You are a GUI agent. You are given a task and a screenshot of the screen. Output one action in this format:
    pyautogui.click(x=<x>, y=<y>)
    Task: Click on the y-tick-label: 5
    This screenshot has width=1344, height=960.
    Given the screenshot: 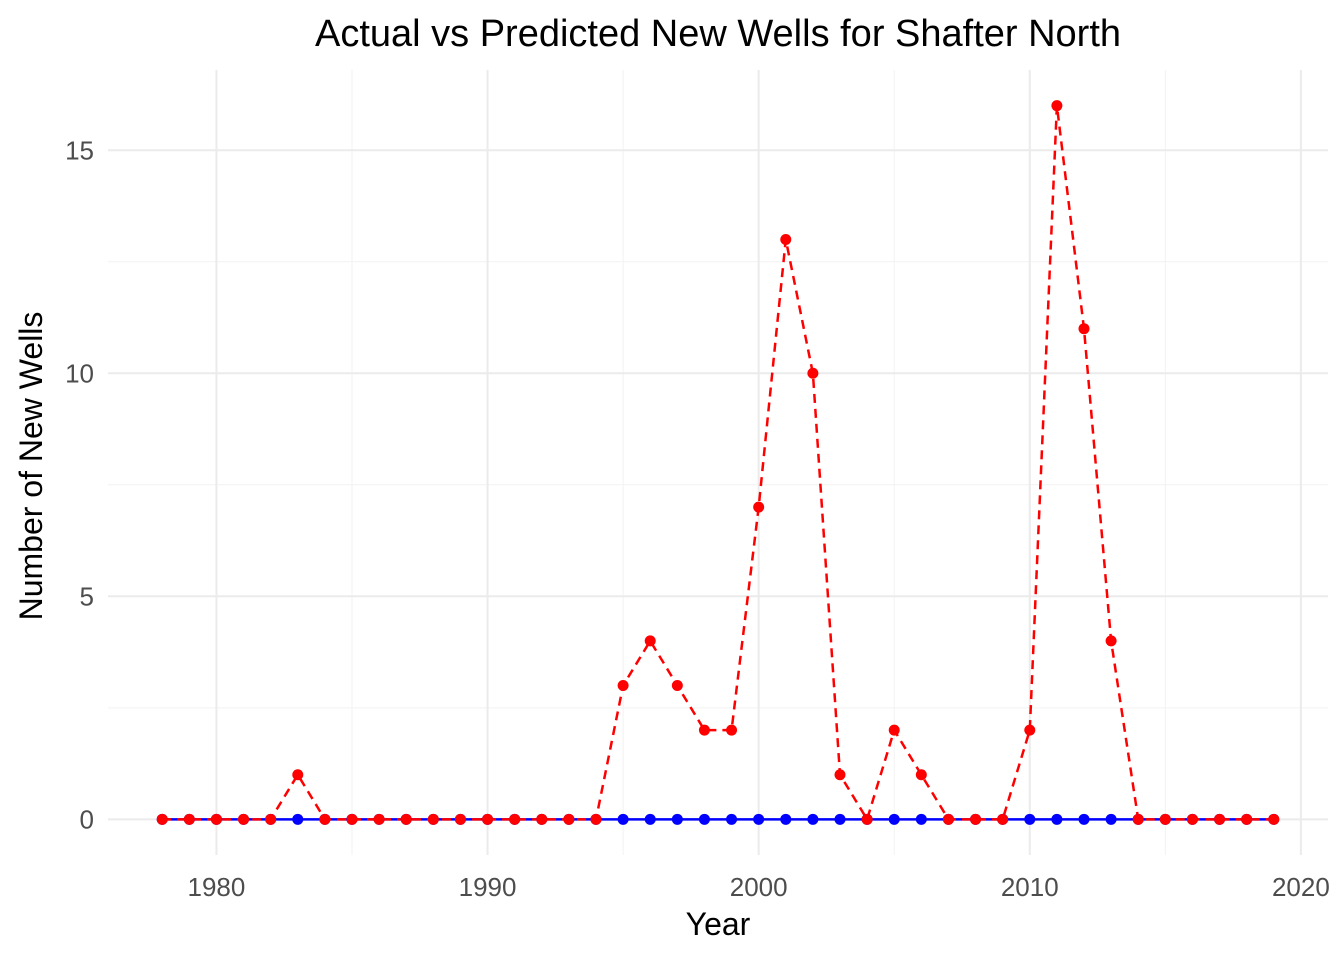 What is the action you would take?
    pyautogui.click(x=87, y=596)
    